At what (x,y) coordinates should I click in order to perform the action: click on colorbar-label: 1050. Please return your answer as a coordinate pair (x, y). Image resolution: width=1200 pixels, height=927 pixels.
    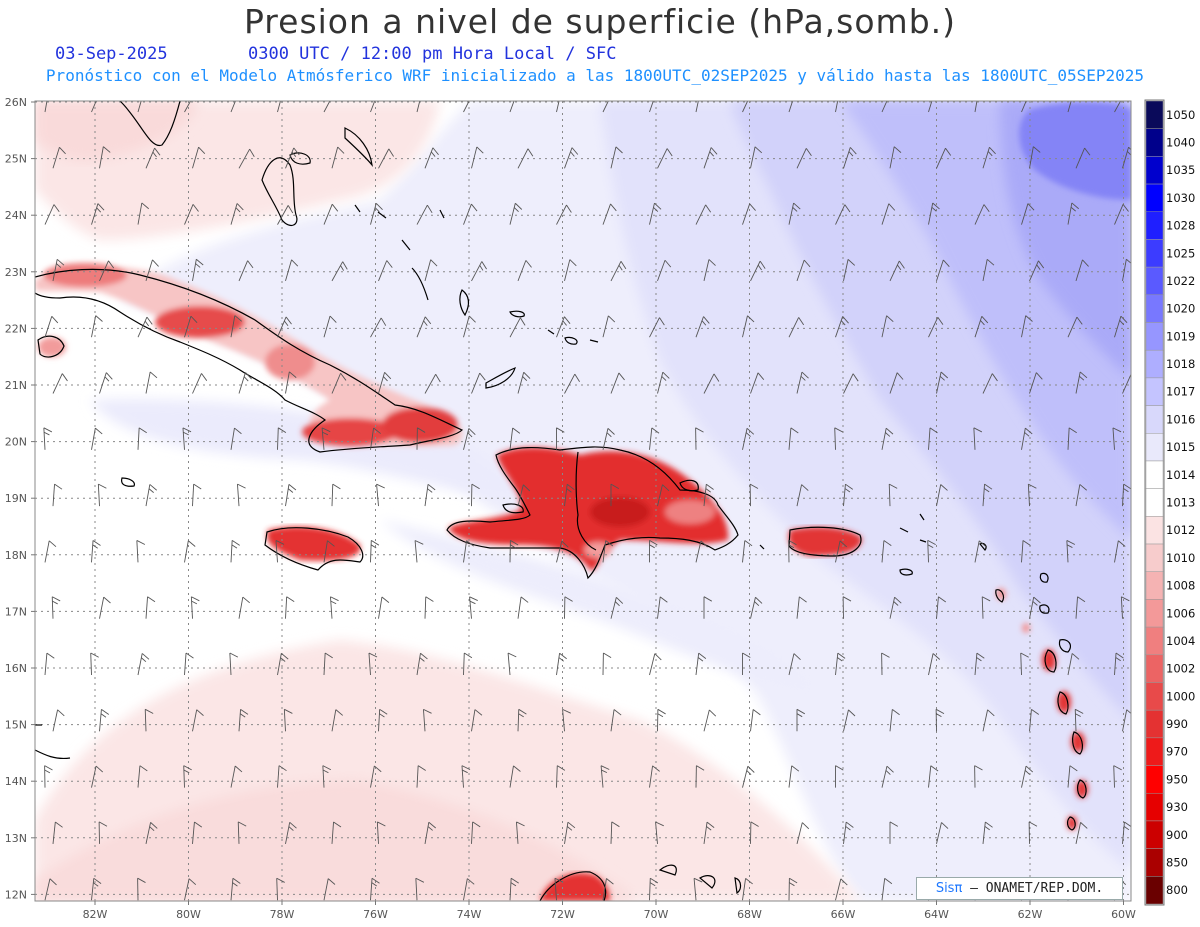
    Looking at the image, I should click on (1180, 115).